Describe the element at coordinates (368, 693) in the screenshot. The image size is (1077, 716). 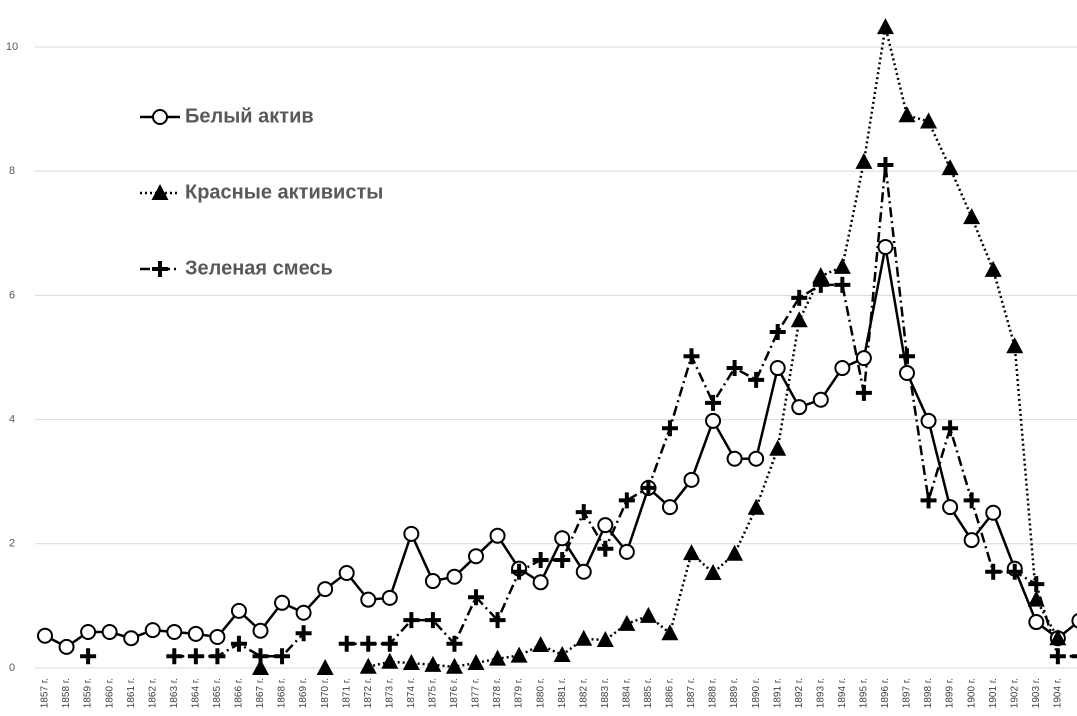
I see `x-tick-label: 1872 г.` at that location.